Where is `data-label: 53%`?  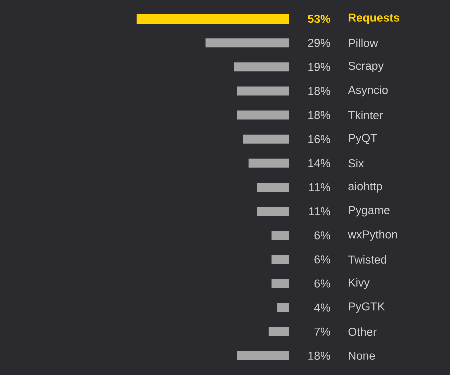 data-label: 53% is located at coordinates (319, 19).